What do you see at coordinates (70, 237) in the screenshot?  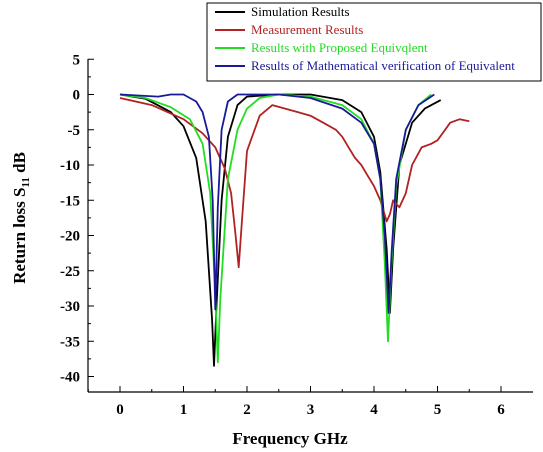 I see `y-tick-label: -20` at bounding box center [70, 237].